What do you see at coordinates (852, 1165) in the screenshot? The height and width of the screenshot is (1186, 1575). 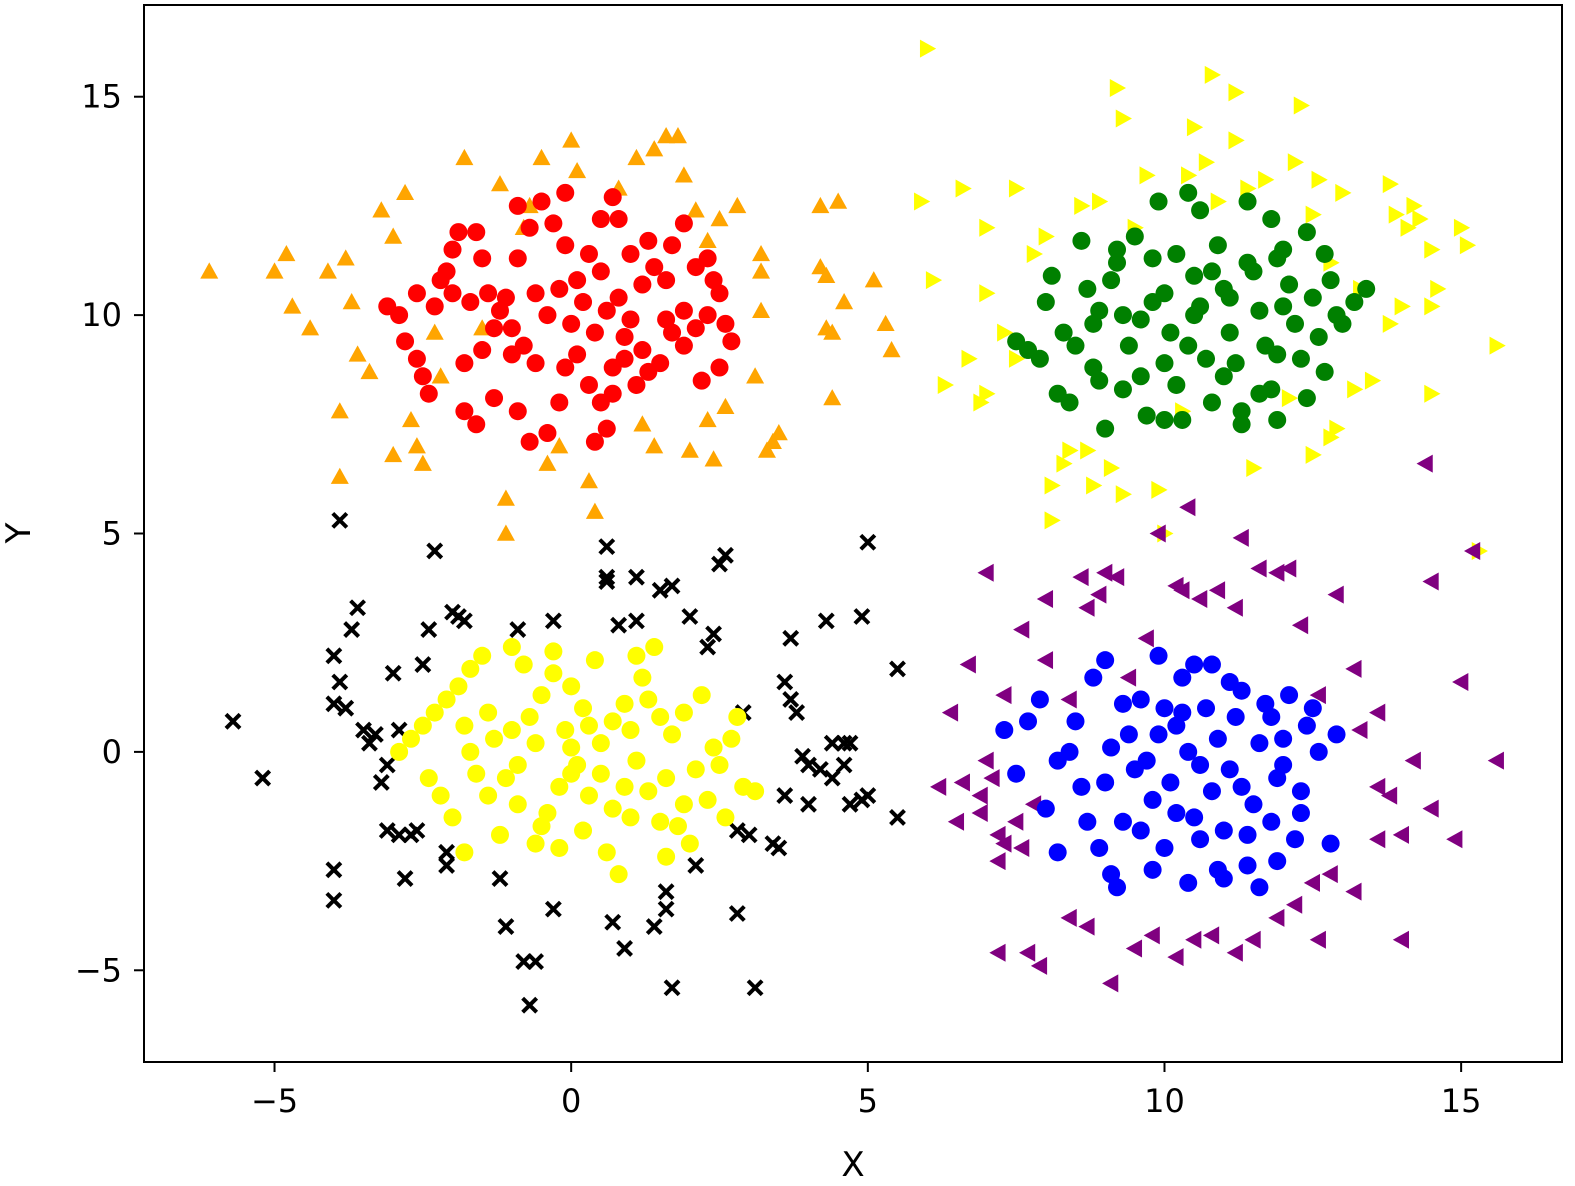 I see `x-axis-label: X` at bounding box center [852, 1165].